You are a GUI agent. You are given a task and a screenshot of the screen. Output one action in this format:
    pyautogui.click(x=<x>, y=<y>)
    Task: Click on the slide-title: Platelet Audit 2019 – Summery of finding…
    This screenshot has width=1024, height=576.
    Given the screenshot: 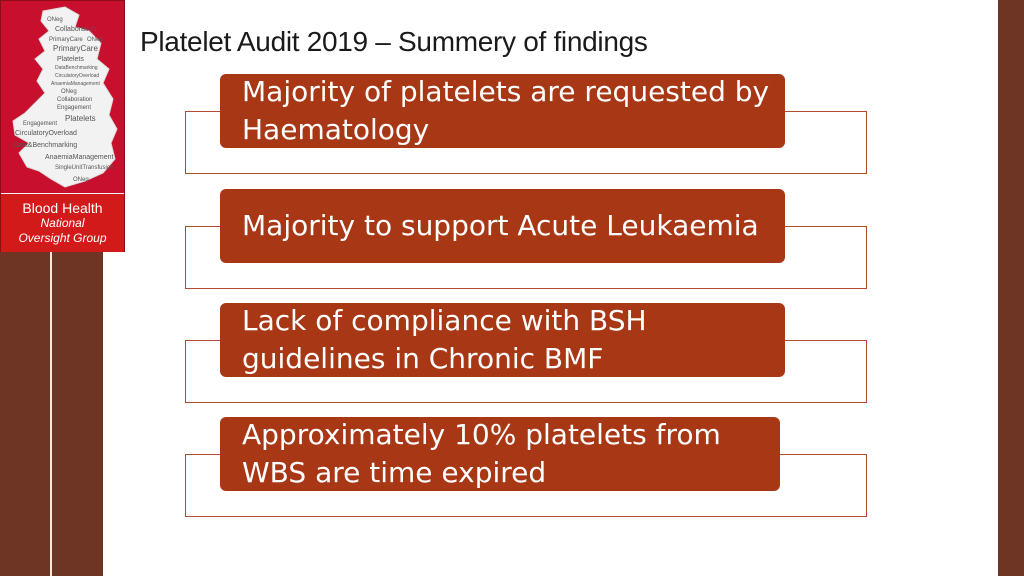 What is the action you would take?
    pyautogui.click(x=394, y=41)
    